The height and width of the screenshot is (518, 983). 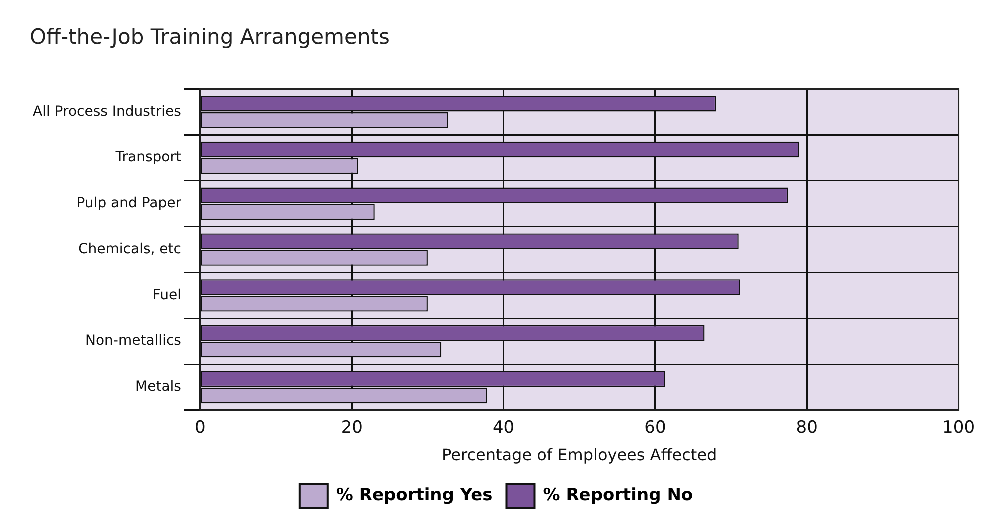 What do you see at coordinates (129, 204) in the screenshot?
I see `y-tick-label: Pulp and Paper` at bounding box center [129, 204].